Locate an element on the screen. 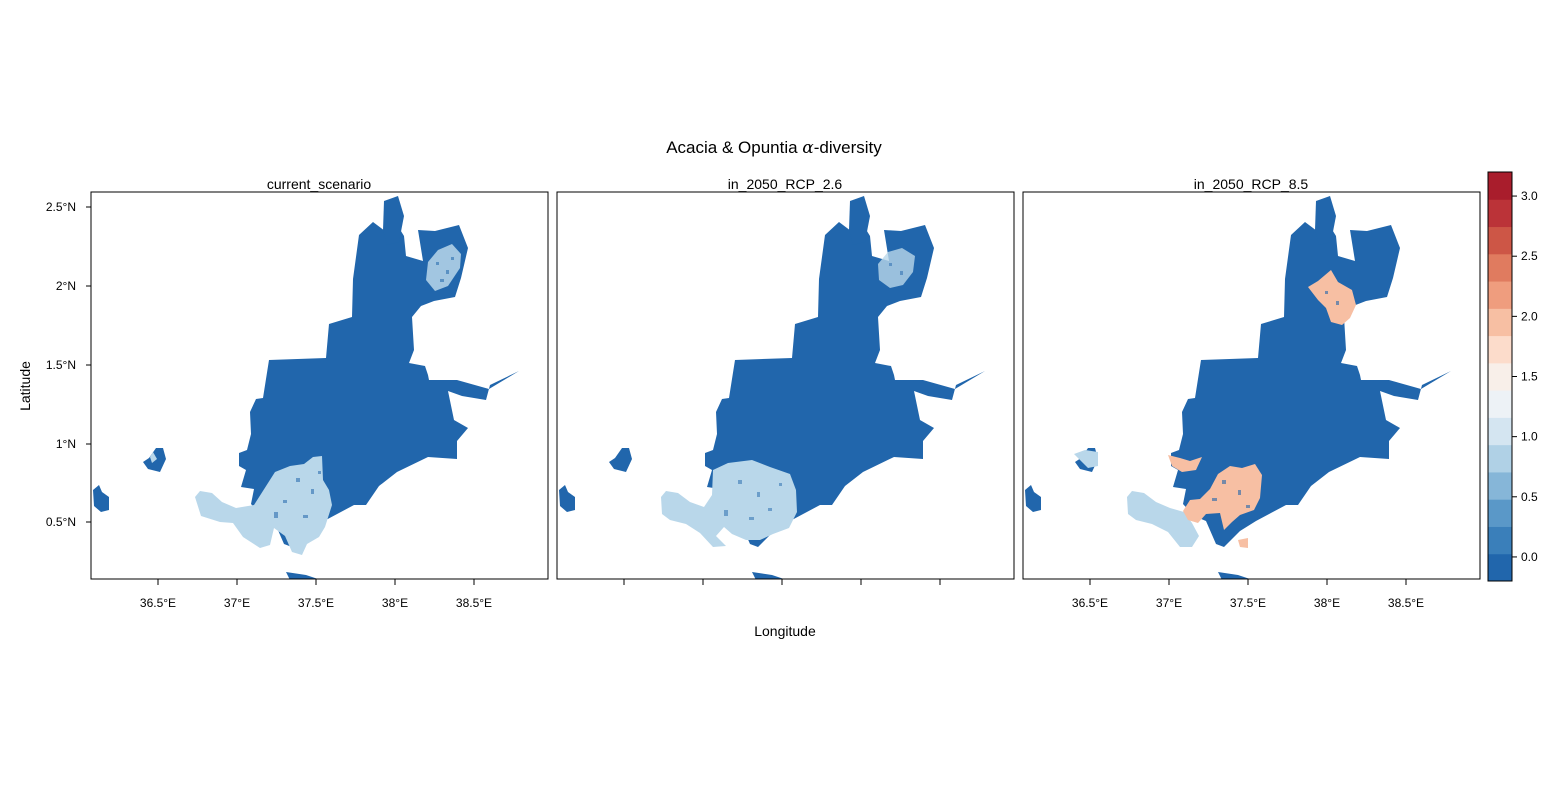  salmon-patches is located at coordinates (1262, 409).